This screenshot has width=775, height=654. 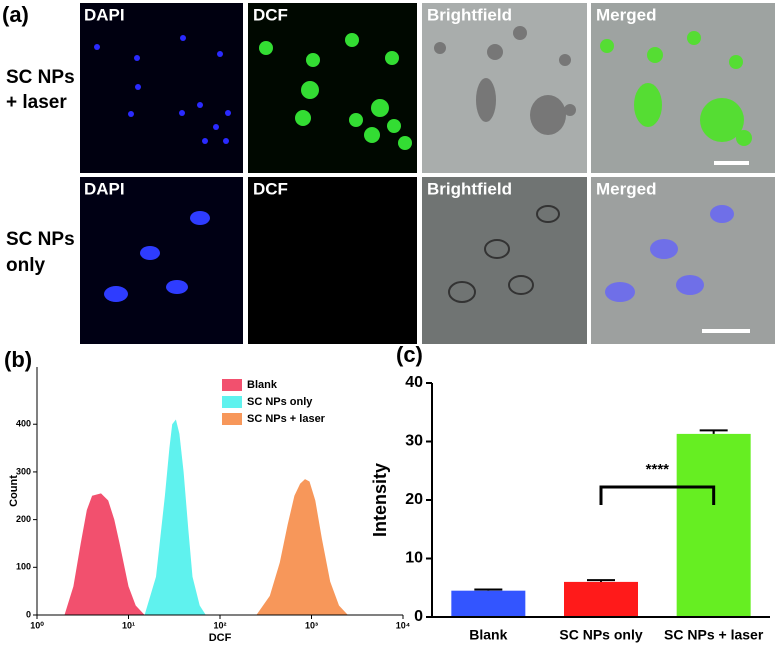 I want to click on panel-label: (a), so click(x=15, y=14).